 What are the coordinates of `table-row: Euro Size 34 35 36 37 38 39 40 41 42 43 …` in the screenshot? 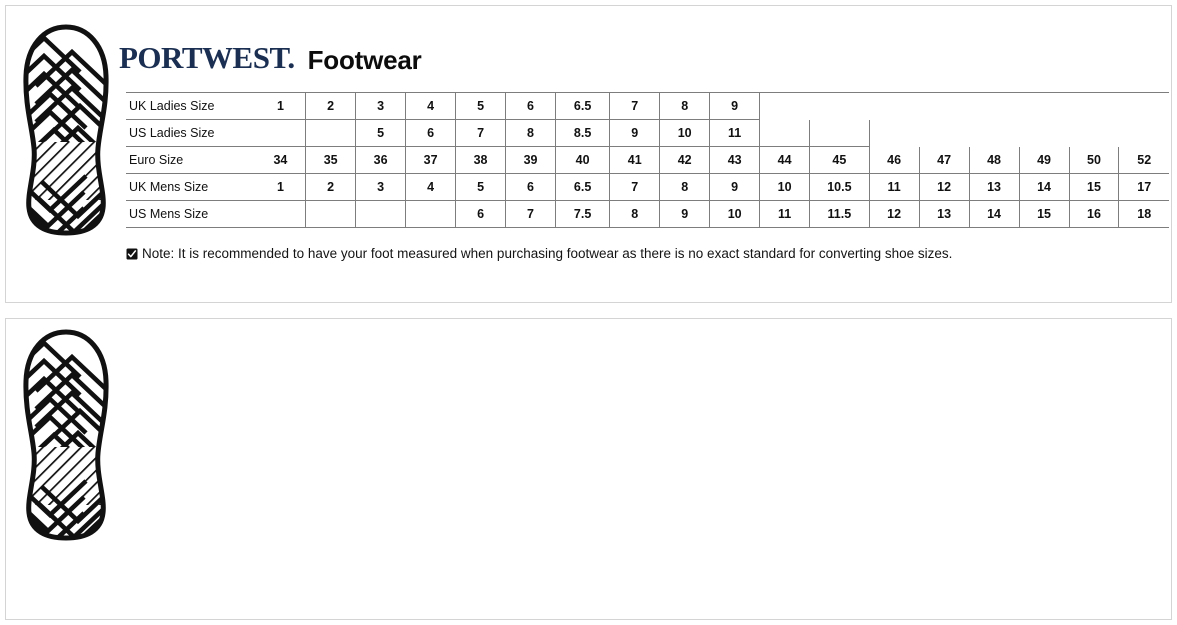 It's located at (647, 160).